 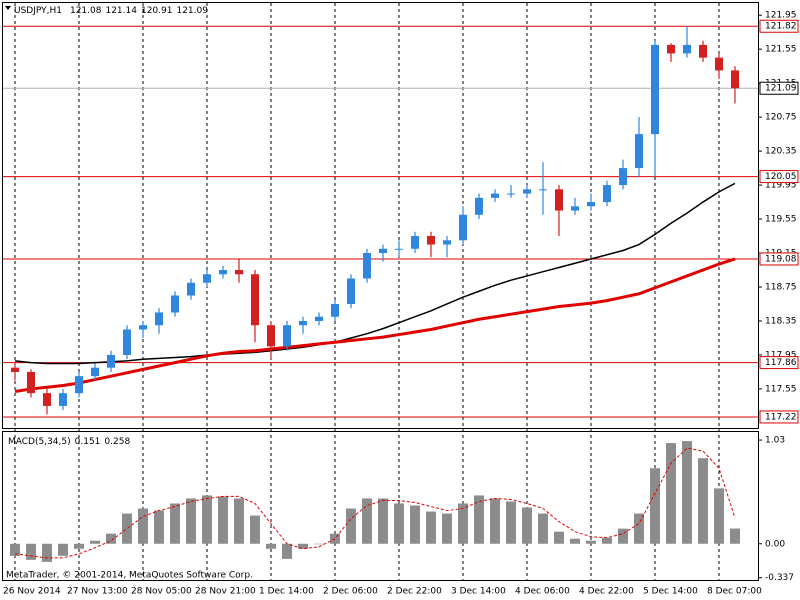 I want to click on x-tick-label: 2 Dec 06:00, so click(x=350, y=592).